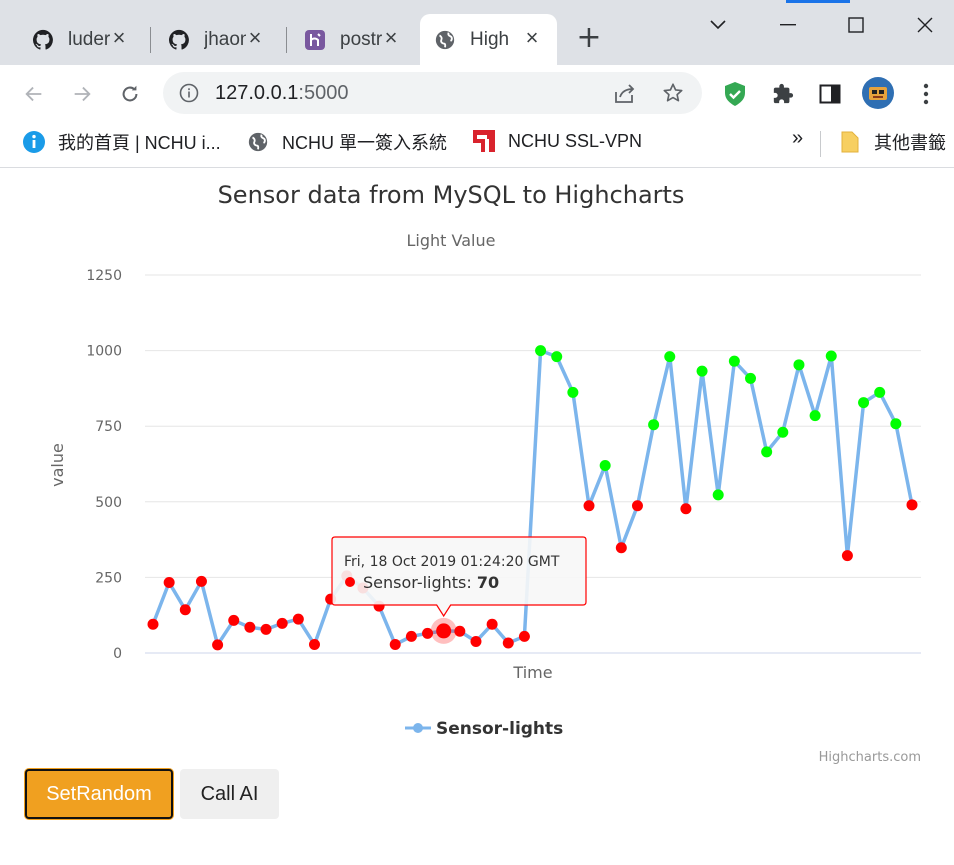 This screenshot has width=954, height=865. I want to click on vpn-icon, so click(484, 141).